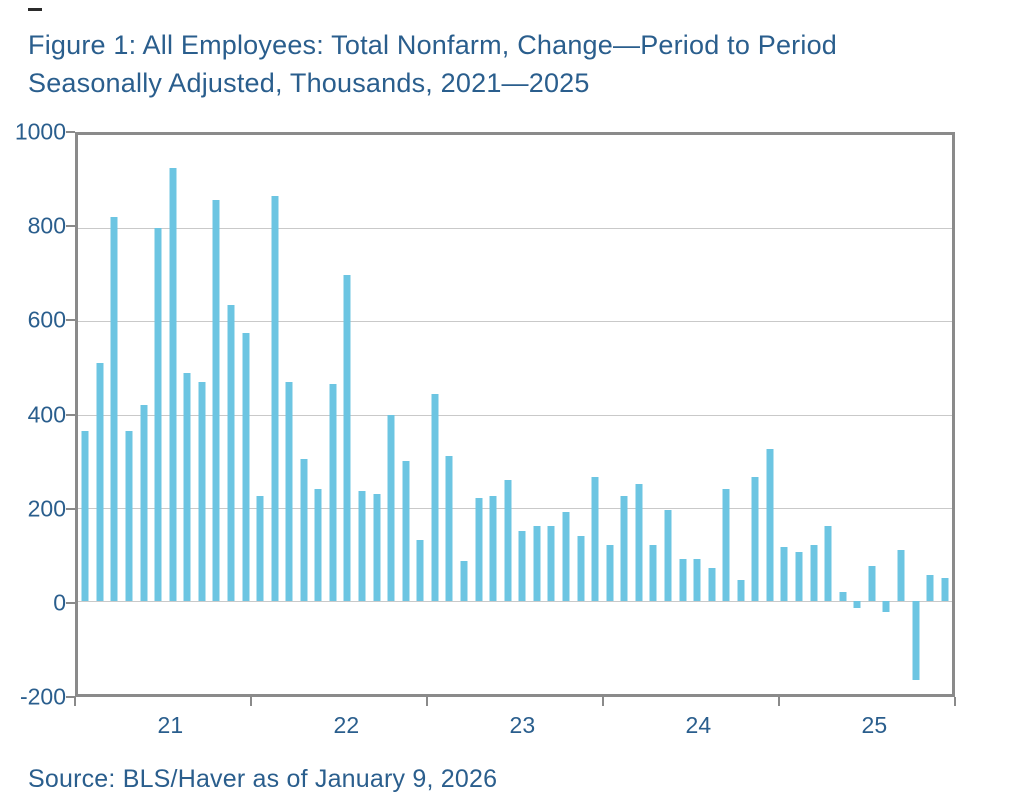  I want to click on bar-jan-2022, so click(260, 548).